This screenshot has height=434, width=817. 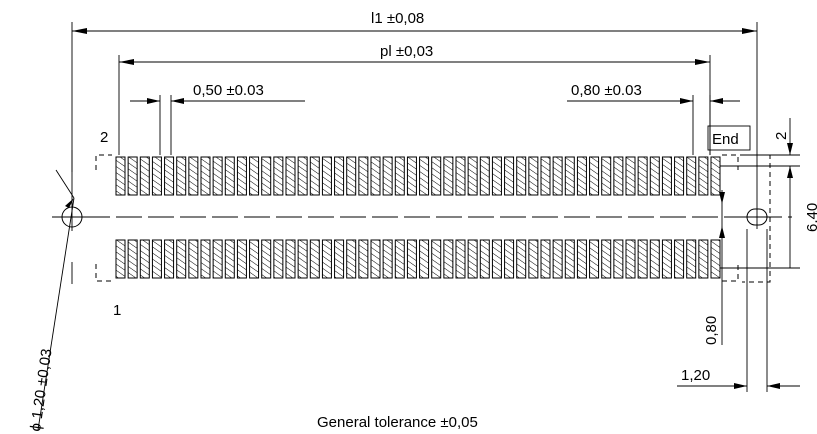 What do you see at coordinates (760, 148) in the screenshot?
I see `dimension-end-offset` at bounding box center [760, 148].